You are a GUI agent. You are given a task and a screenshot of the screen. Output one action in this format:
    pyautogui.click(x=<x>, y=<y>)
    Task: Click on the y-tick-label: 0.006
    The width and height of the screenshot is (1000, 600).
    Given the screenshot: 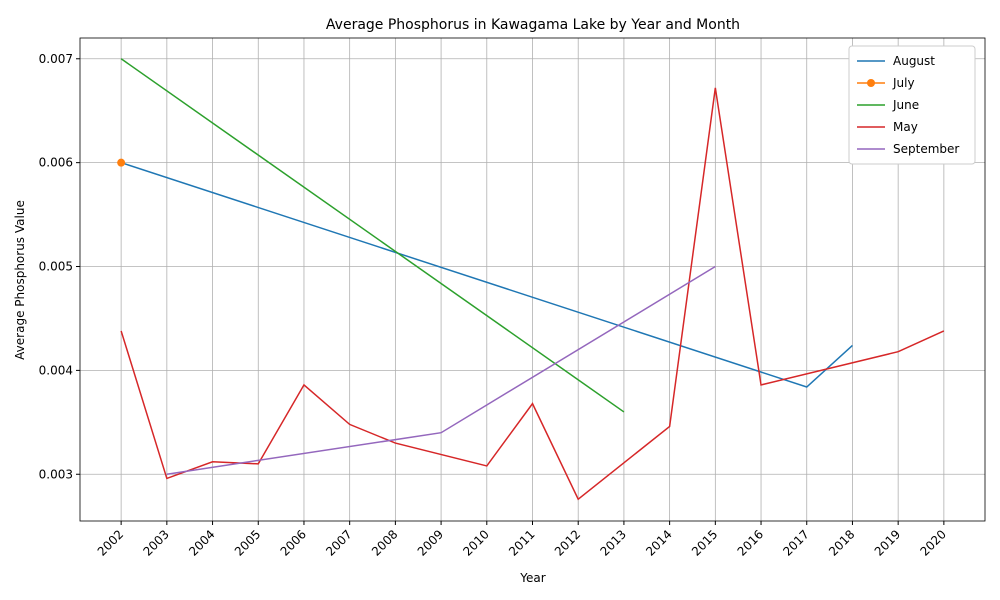 What is the action you would take?
    pyautogui.click(x=56, y=163)
    